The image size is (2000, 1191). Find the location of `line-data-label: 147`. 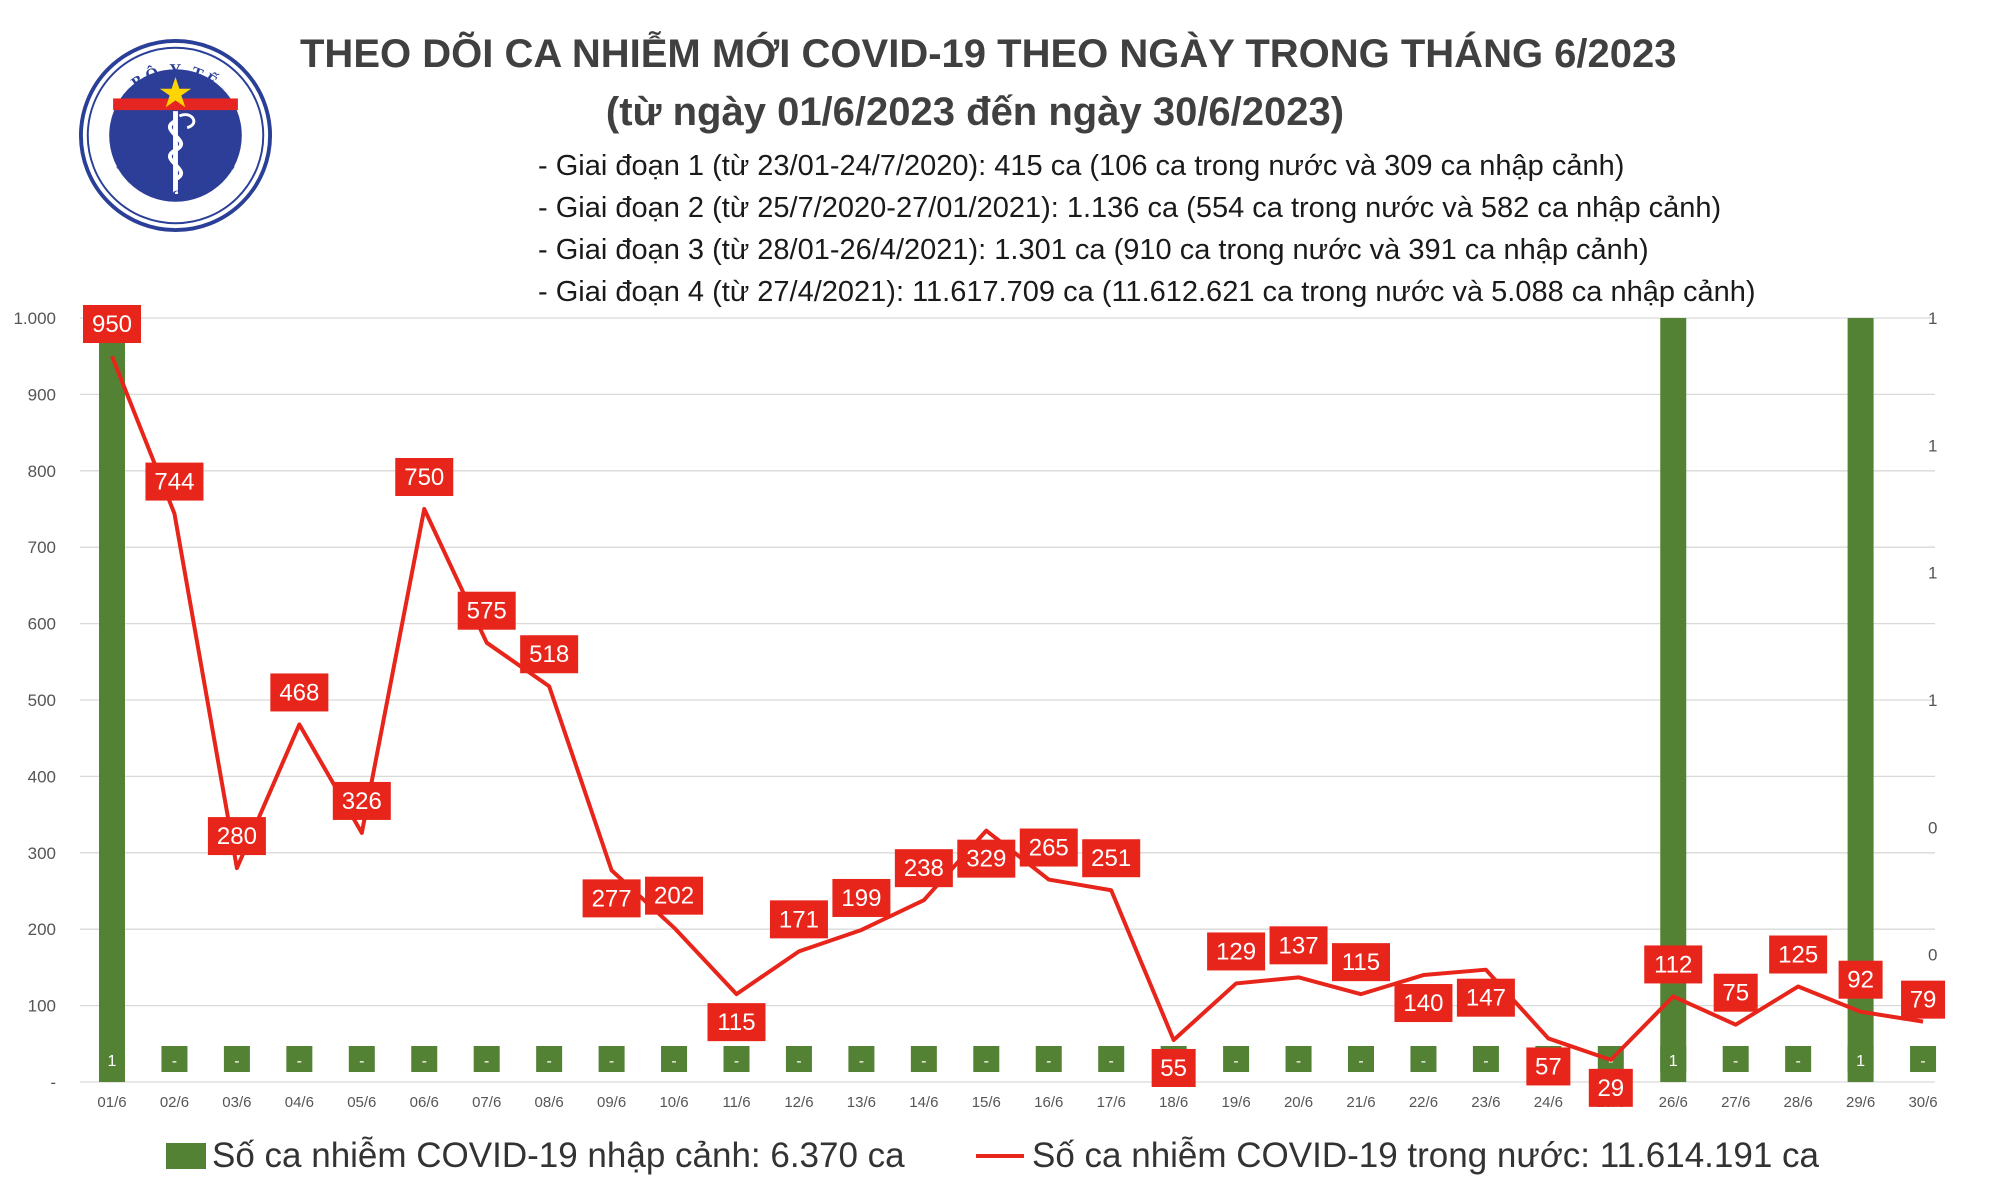

line-data-label: 147 is located at coordinates (1486, 998).